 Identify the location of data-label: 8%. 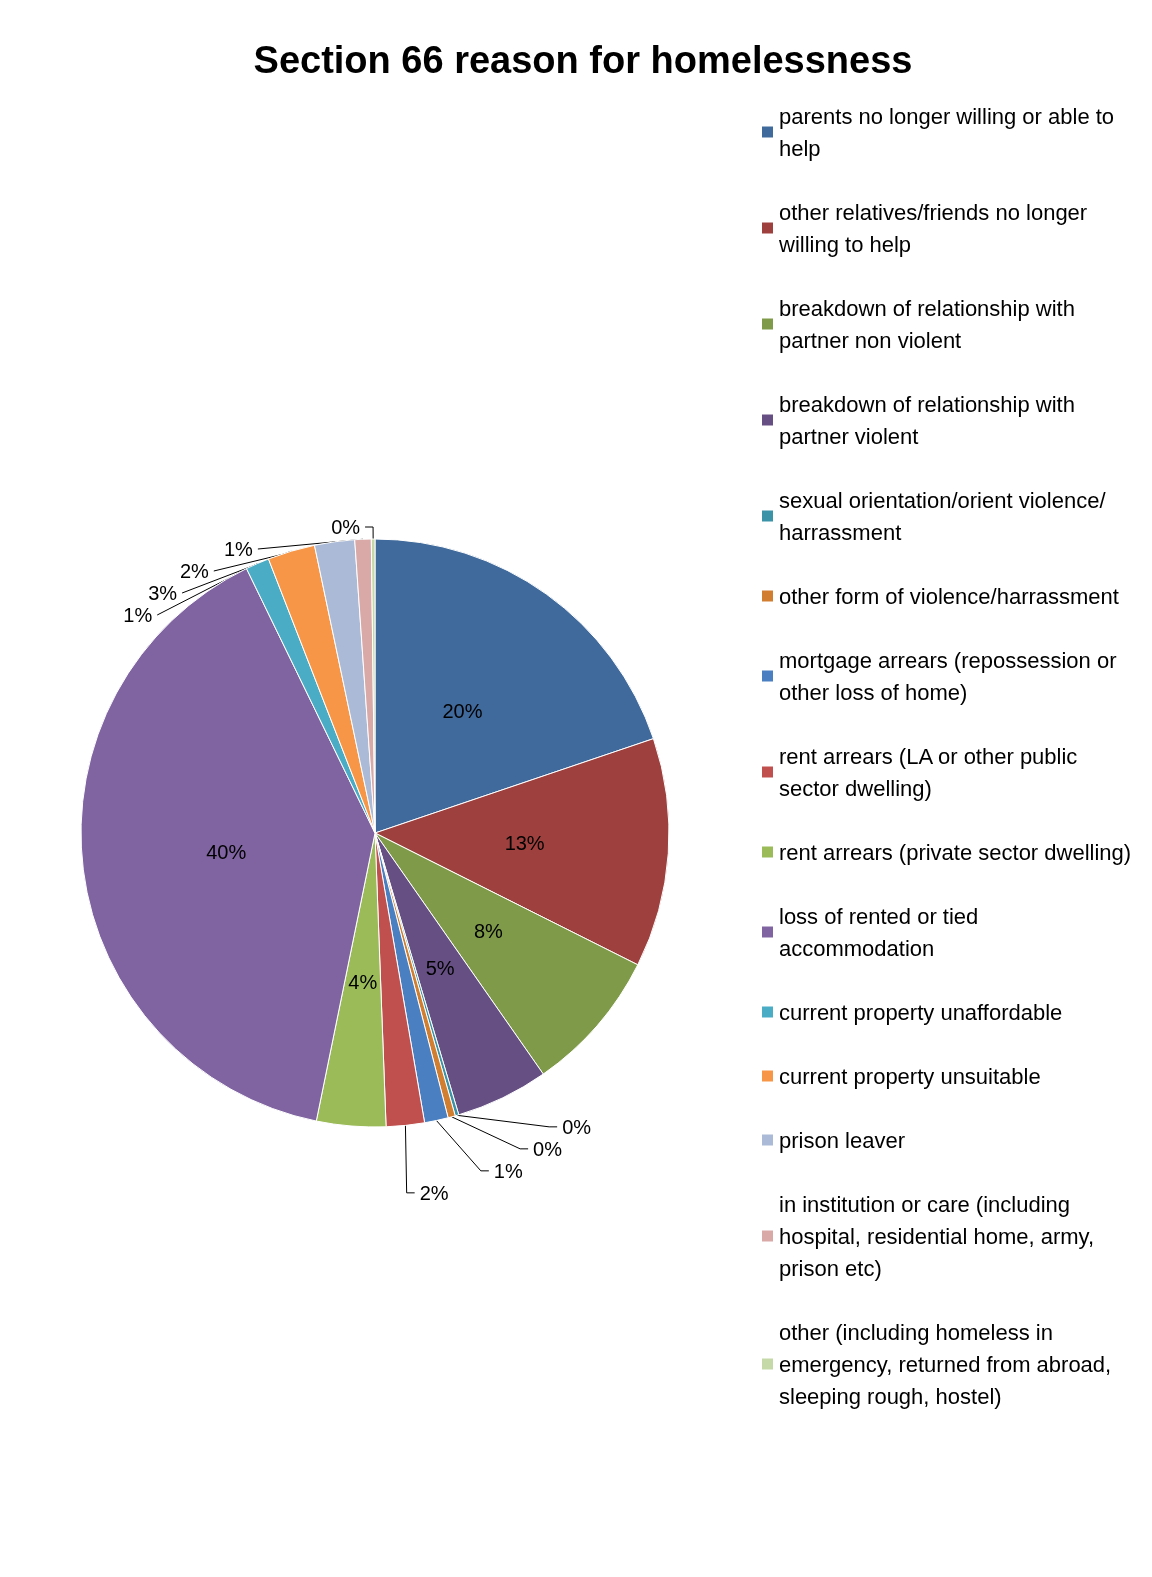
(488, 931).